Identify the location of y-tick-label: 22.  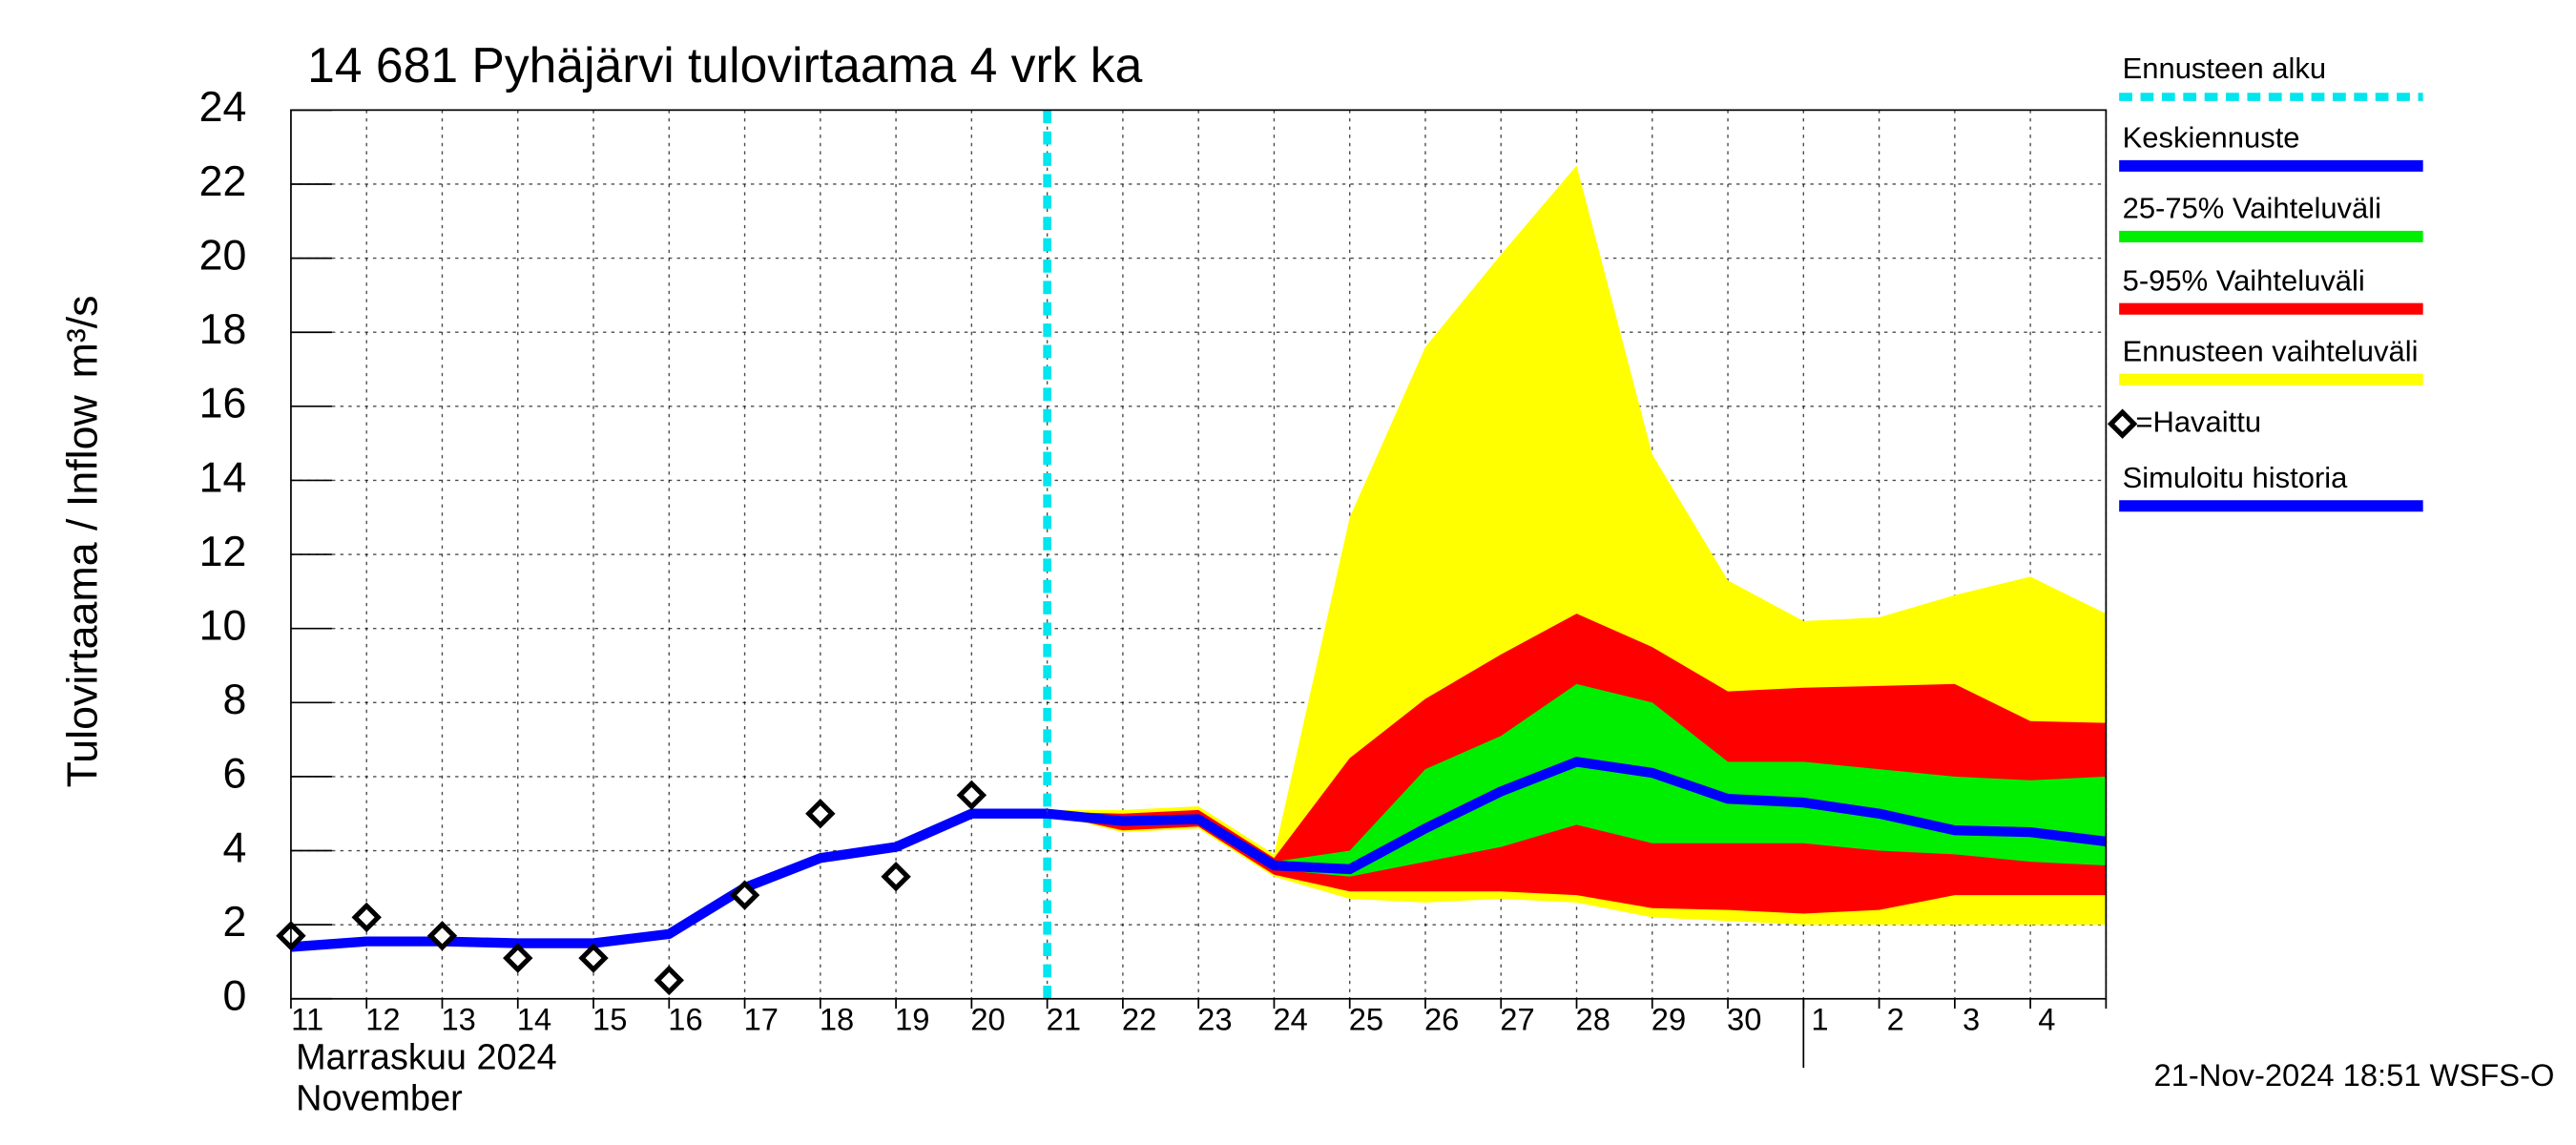
(223, 181).